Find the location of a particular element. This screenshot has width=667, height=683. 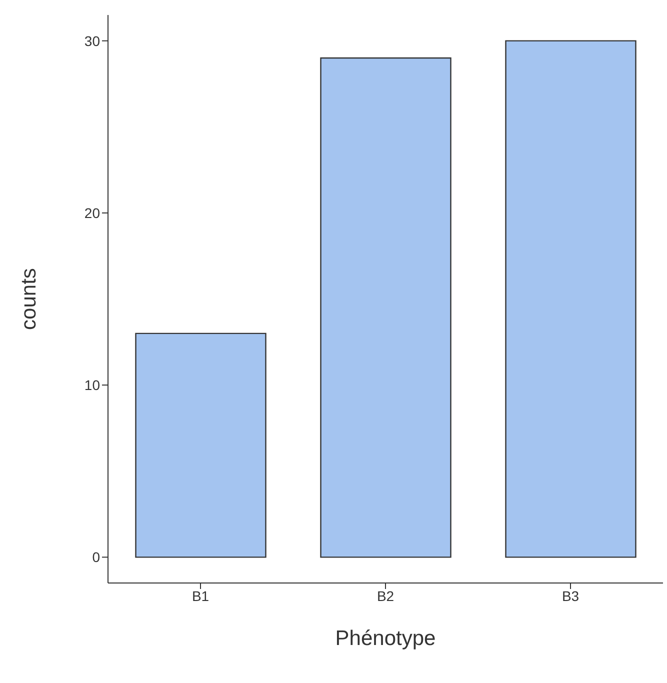

y-tick-label: 30 is located at coordinates (92, 40).